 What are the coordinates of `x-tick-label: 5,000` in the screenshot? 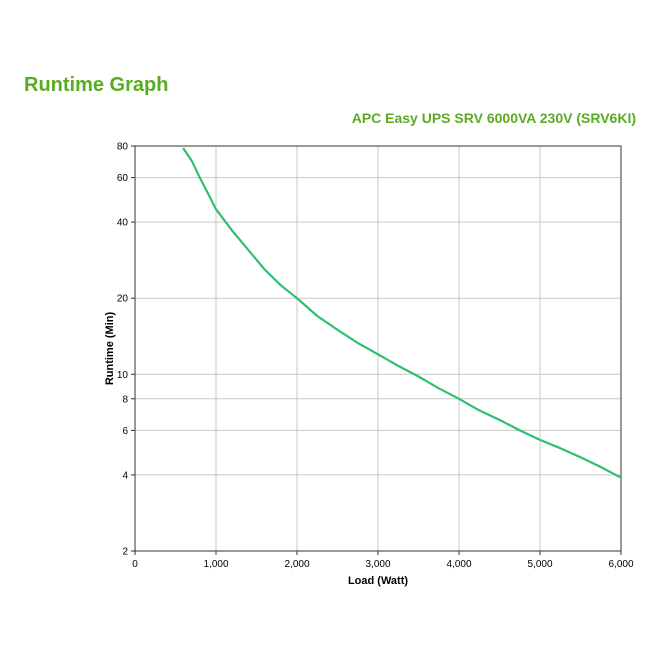 It's located at (539, 564).